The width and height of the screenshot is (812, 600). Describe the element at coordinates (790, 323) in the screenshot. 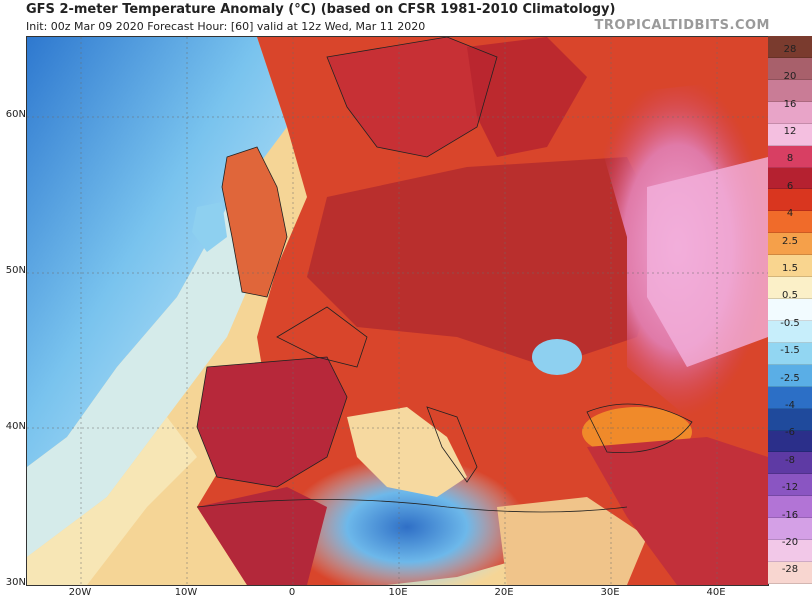

I see `colorbar-label: -0.5` at that location.